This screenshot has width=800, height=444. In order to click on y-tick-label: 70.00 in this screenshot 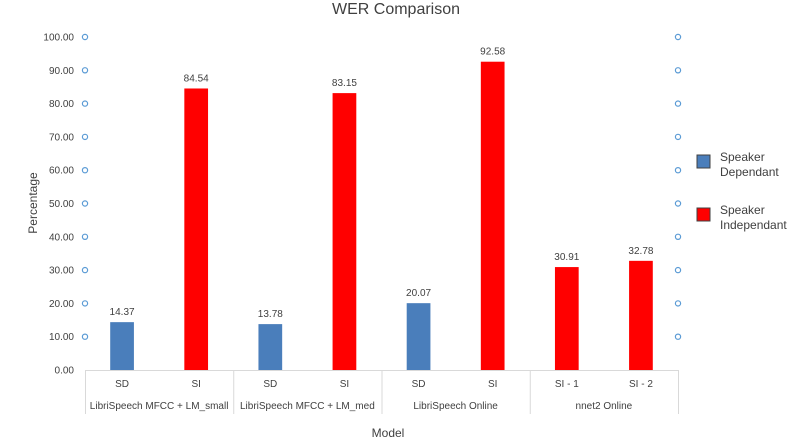, I will do `click(61, 137)`.